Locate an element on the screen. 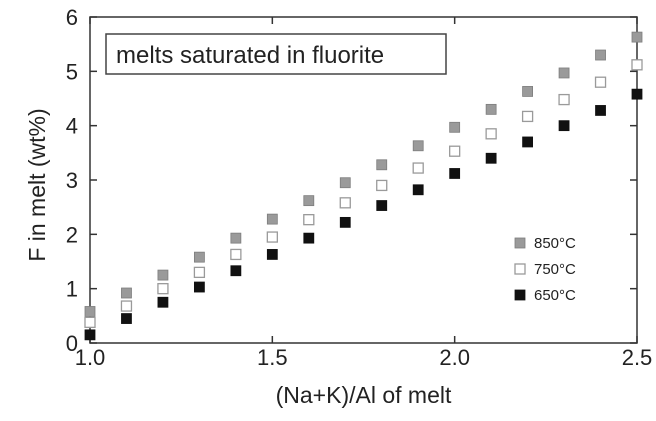  x-tick-label: 1.0 is located at coordinates (90, 357).